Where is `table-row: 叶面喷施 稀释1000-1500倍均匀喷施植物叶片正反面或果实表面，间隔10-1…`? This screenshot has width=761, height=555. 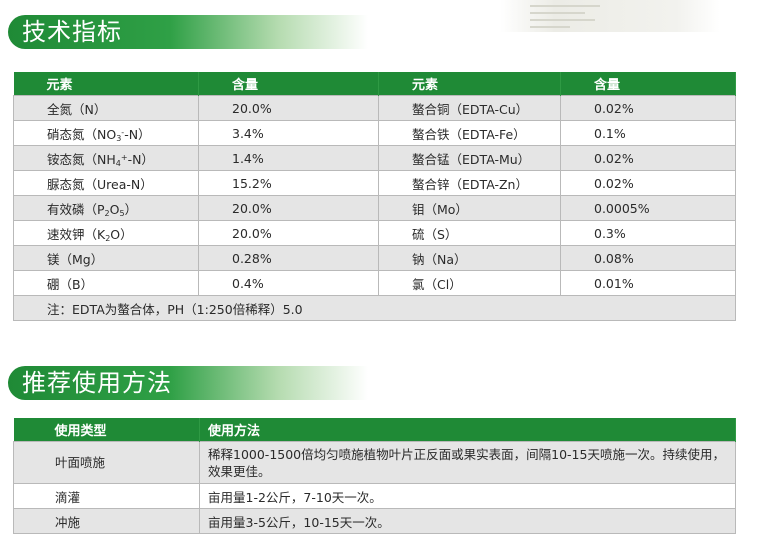
table-row: 叶面喷施 稀释1000-1500倍均匀喷施植物叶片正反面或果实表面，间隔10-1… is located at coordinates (374, 462).